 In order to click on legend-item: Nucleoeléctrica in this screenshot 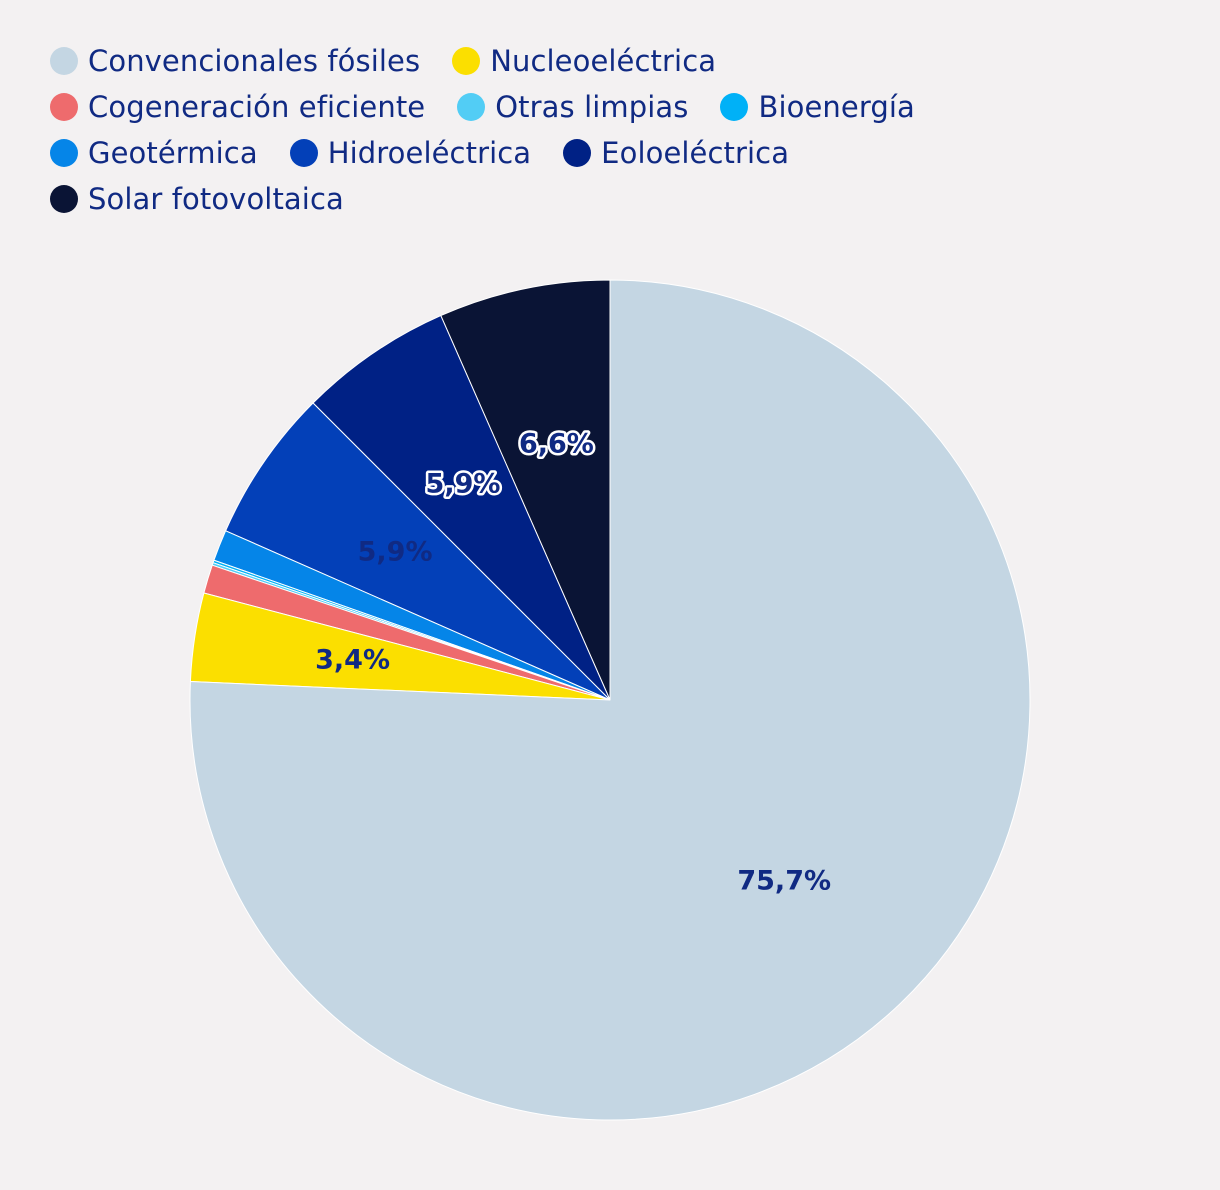, I will do `click(584, 61)`.